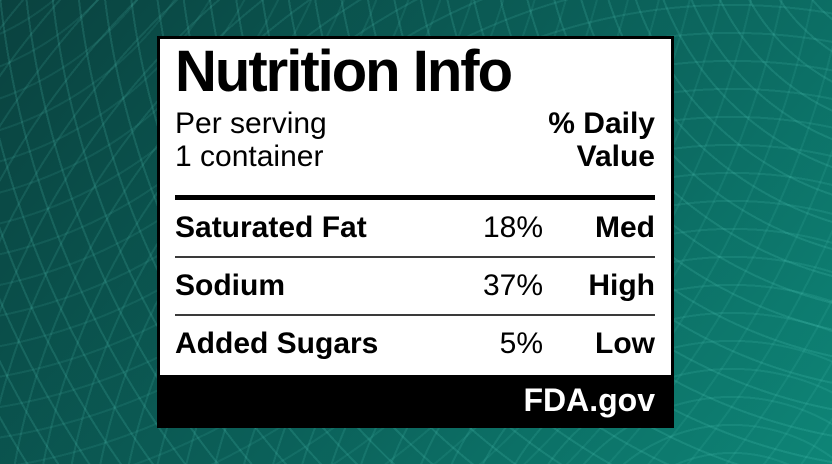  What do you see at coordinates (415, 400) in the screenshot?
I see `footer-bar: FDA.gov` at bounding box center [415, 400].